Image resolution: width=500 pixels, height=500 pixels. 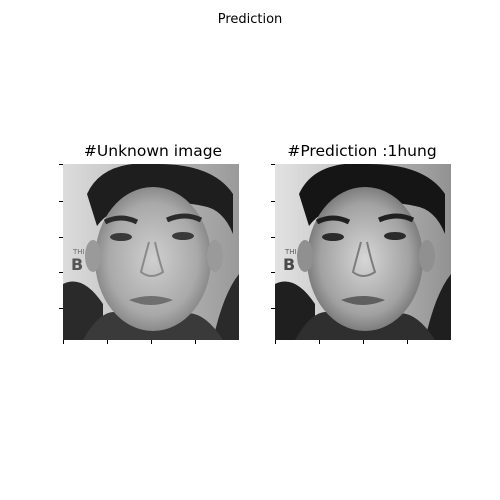 What do you see at coordinates (250, 19) in the screenshot?
I see `figure-suptitle: Prediction` at bounding box center [250, 19].